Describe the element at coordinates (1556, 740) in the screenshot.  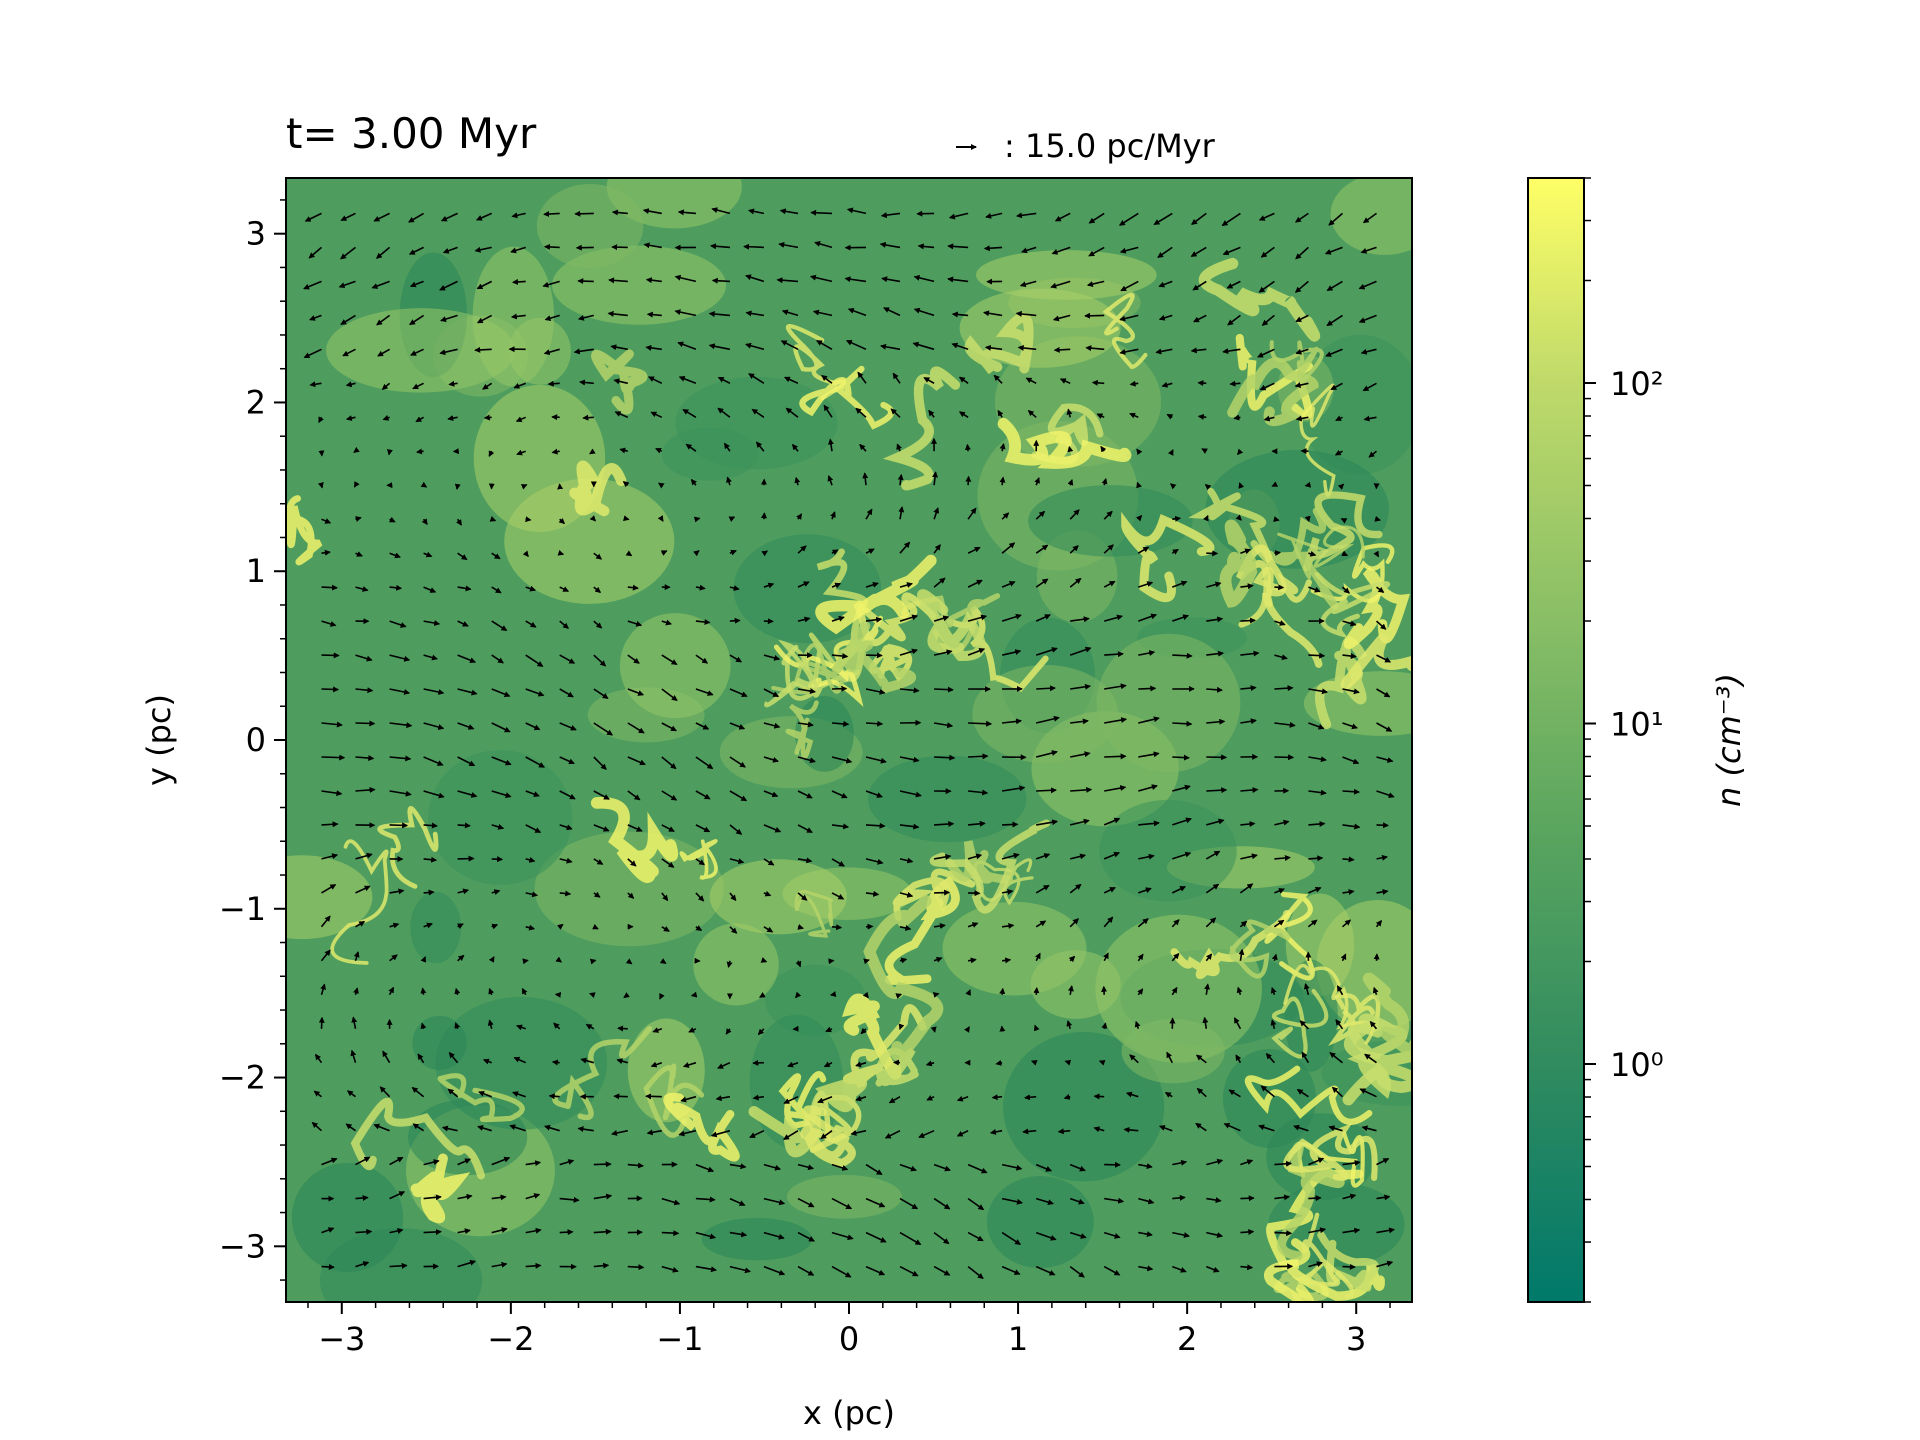
I see `colorbar-gradient` at that location.